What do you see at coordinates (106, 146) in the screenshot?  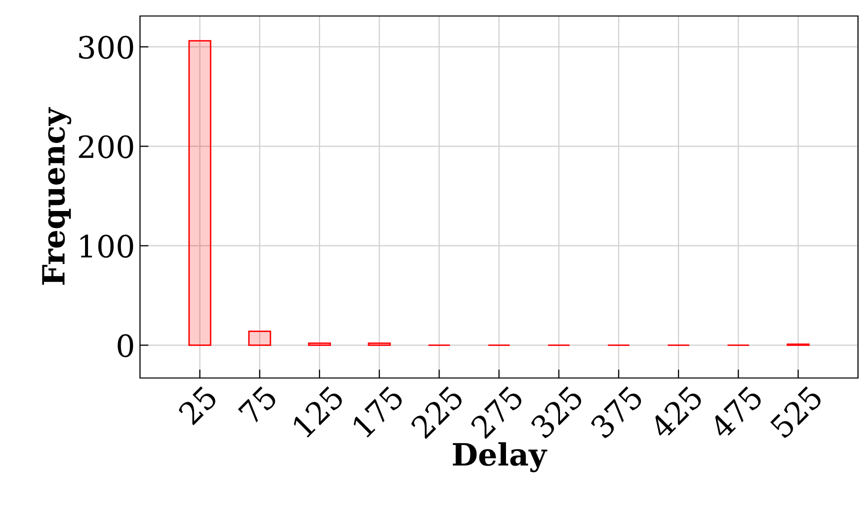 I see `y-tick-label: 200` at bounding box center [106, 146].